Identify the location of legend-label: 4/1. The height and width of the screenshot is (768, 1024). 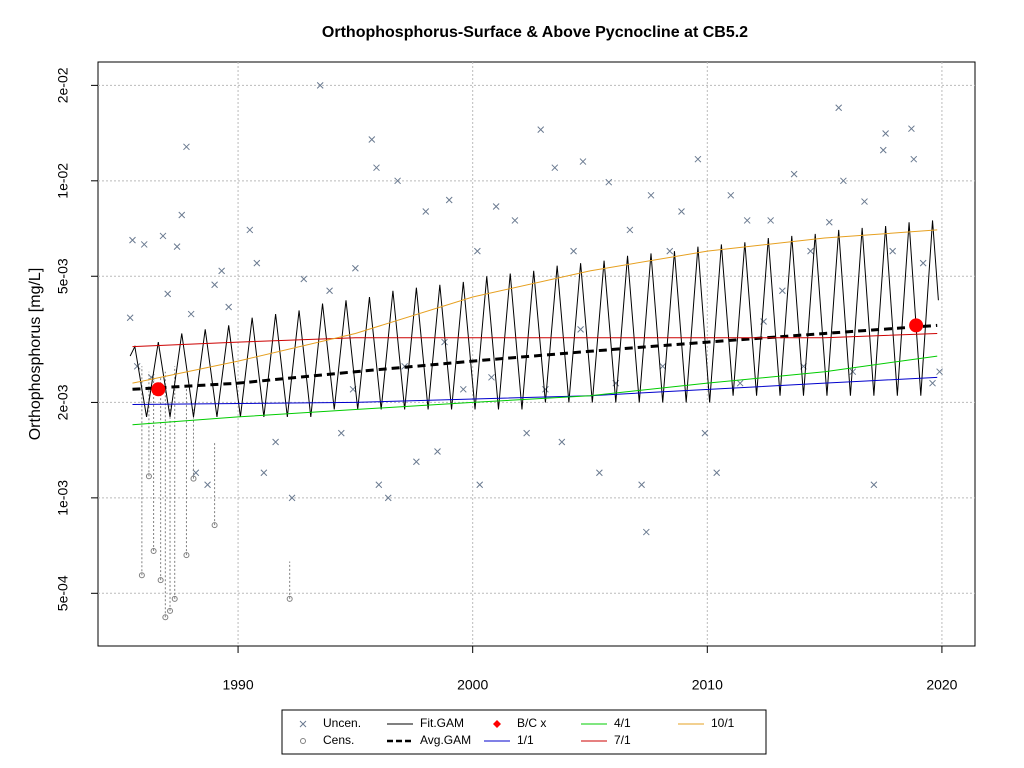
(622, 723).